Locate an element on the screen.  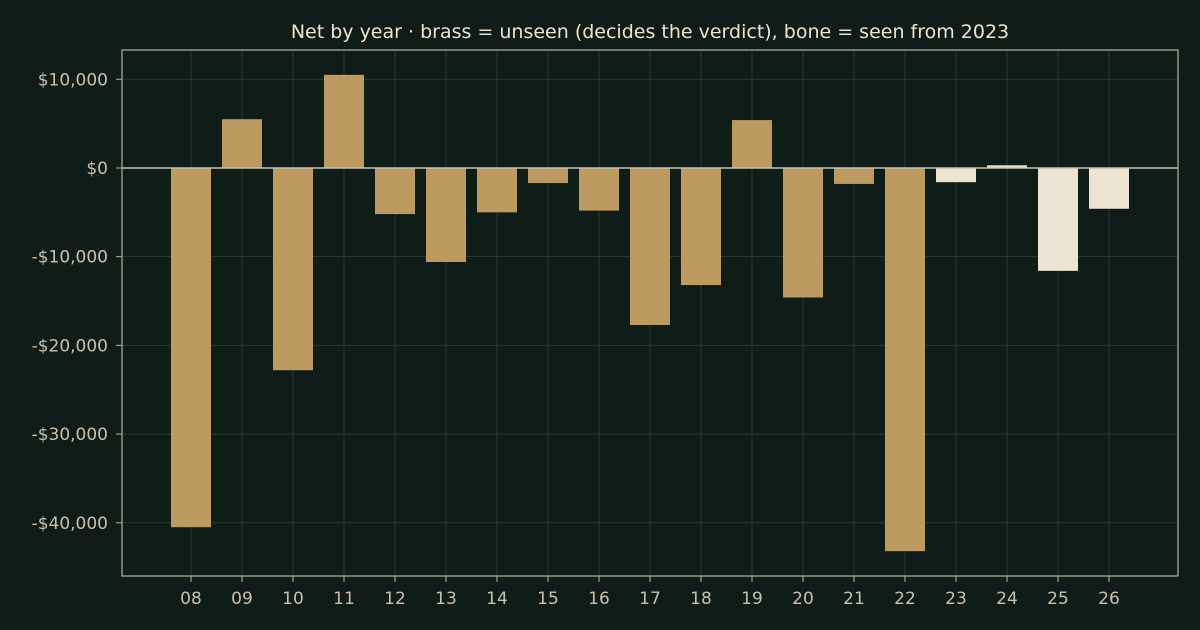
x-tick-label: 21 is located at coordinates (854, 599).